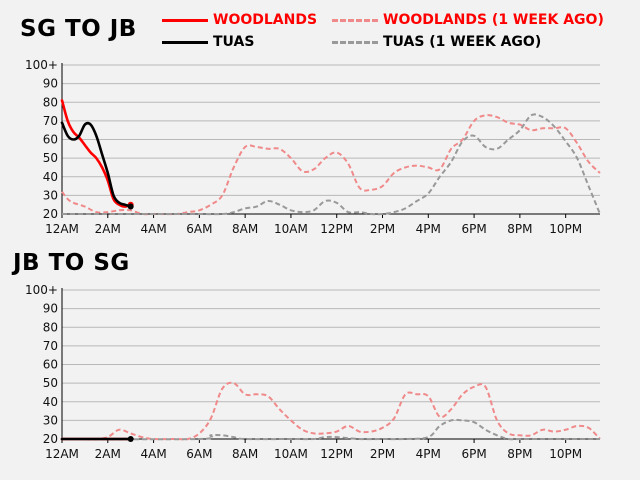 The width and height of the screenshot is (640, 480). I want to click on legend-item-woodlands-prev: WOODLANDS (1 WEEK AGO), so click(468, 20).